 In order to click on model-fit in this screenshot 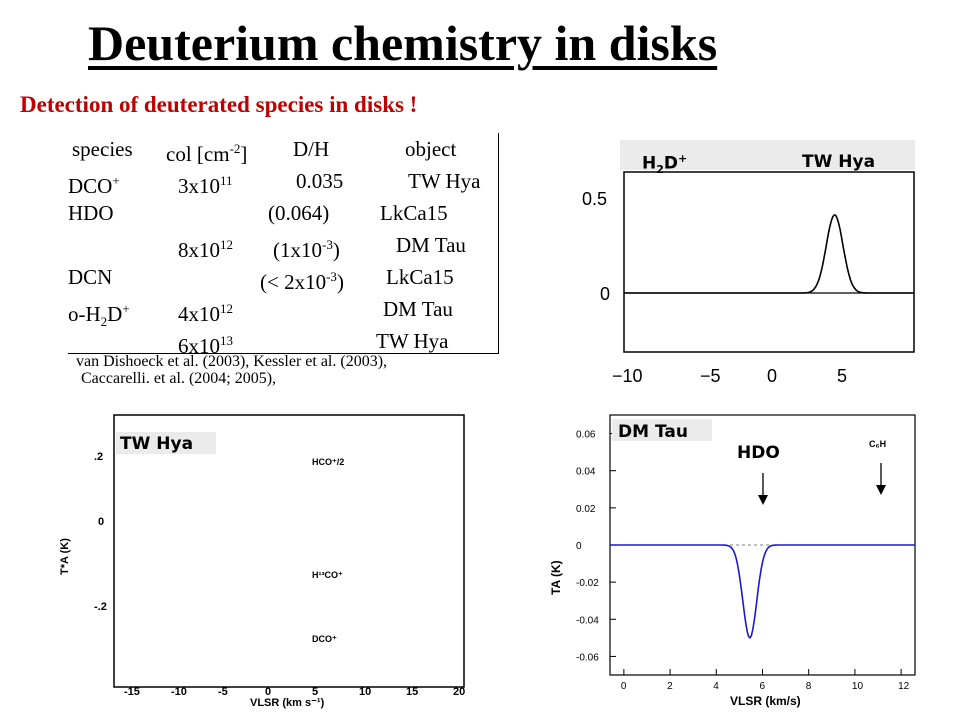, I will do `click(762, 592)`.